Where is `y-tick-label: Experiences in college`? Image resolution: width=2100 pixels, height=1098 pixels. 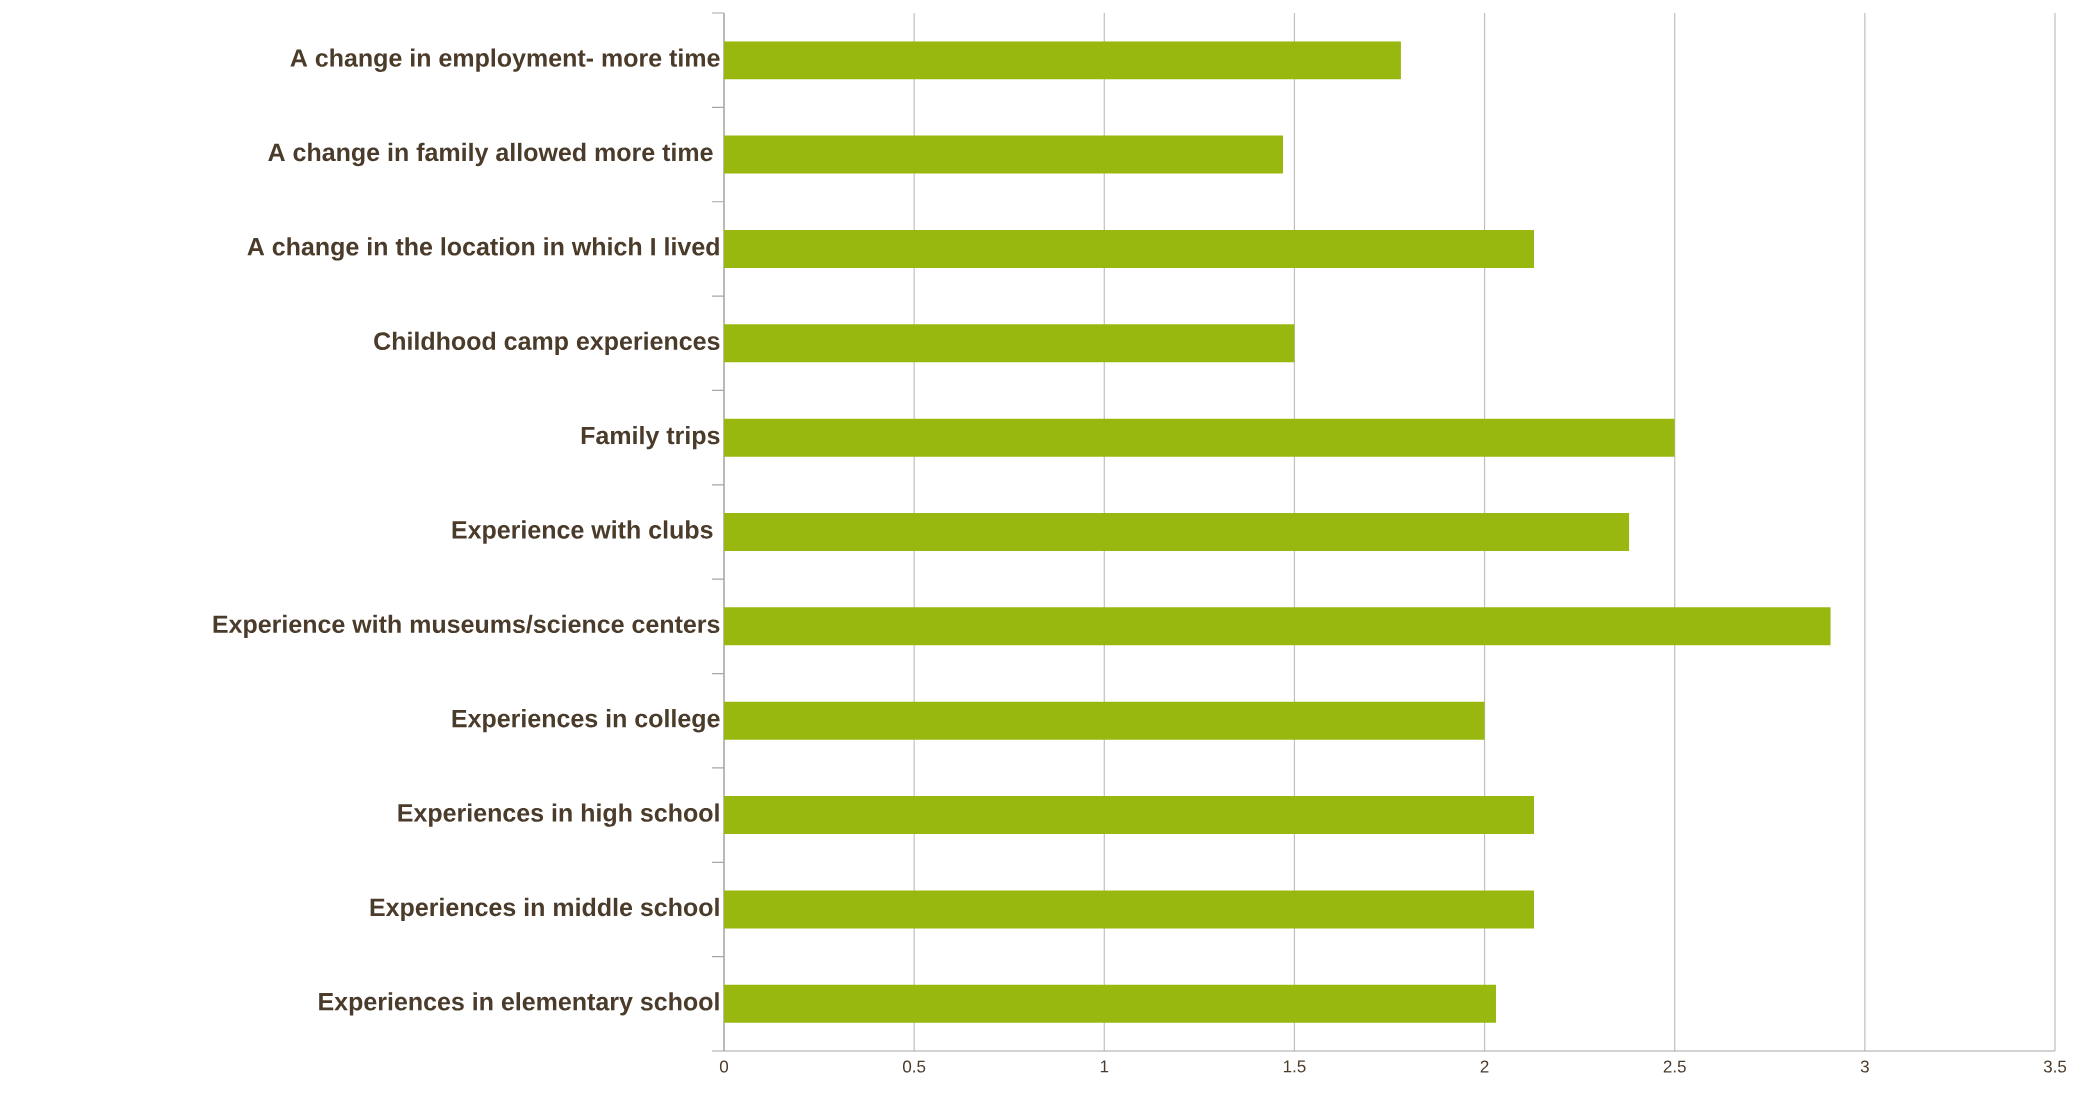
y-tick-label: Experiences in college is located at coordinates (586, 721).